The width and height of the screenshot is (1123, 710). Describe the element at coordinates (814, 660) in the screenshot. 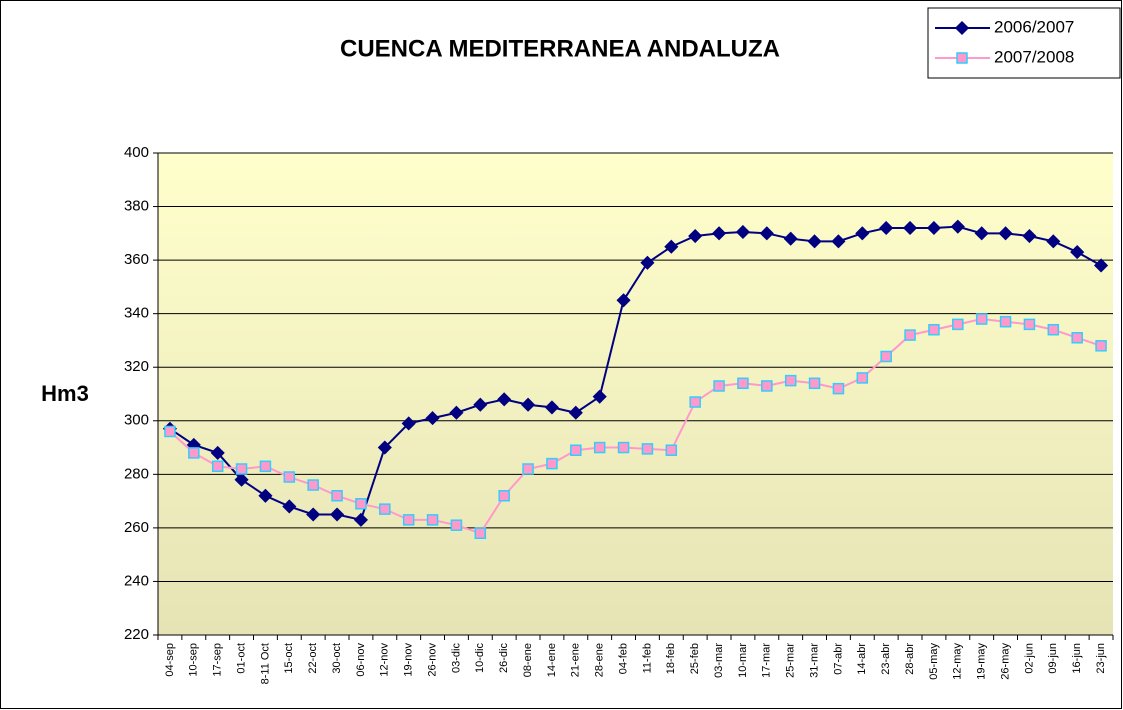

I see `x-tick-label: 31-mar` at that location.